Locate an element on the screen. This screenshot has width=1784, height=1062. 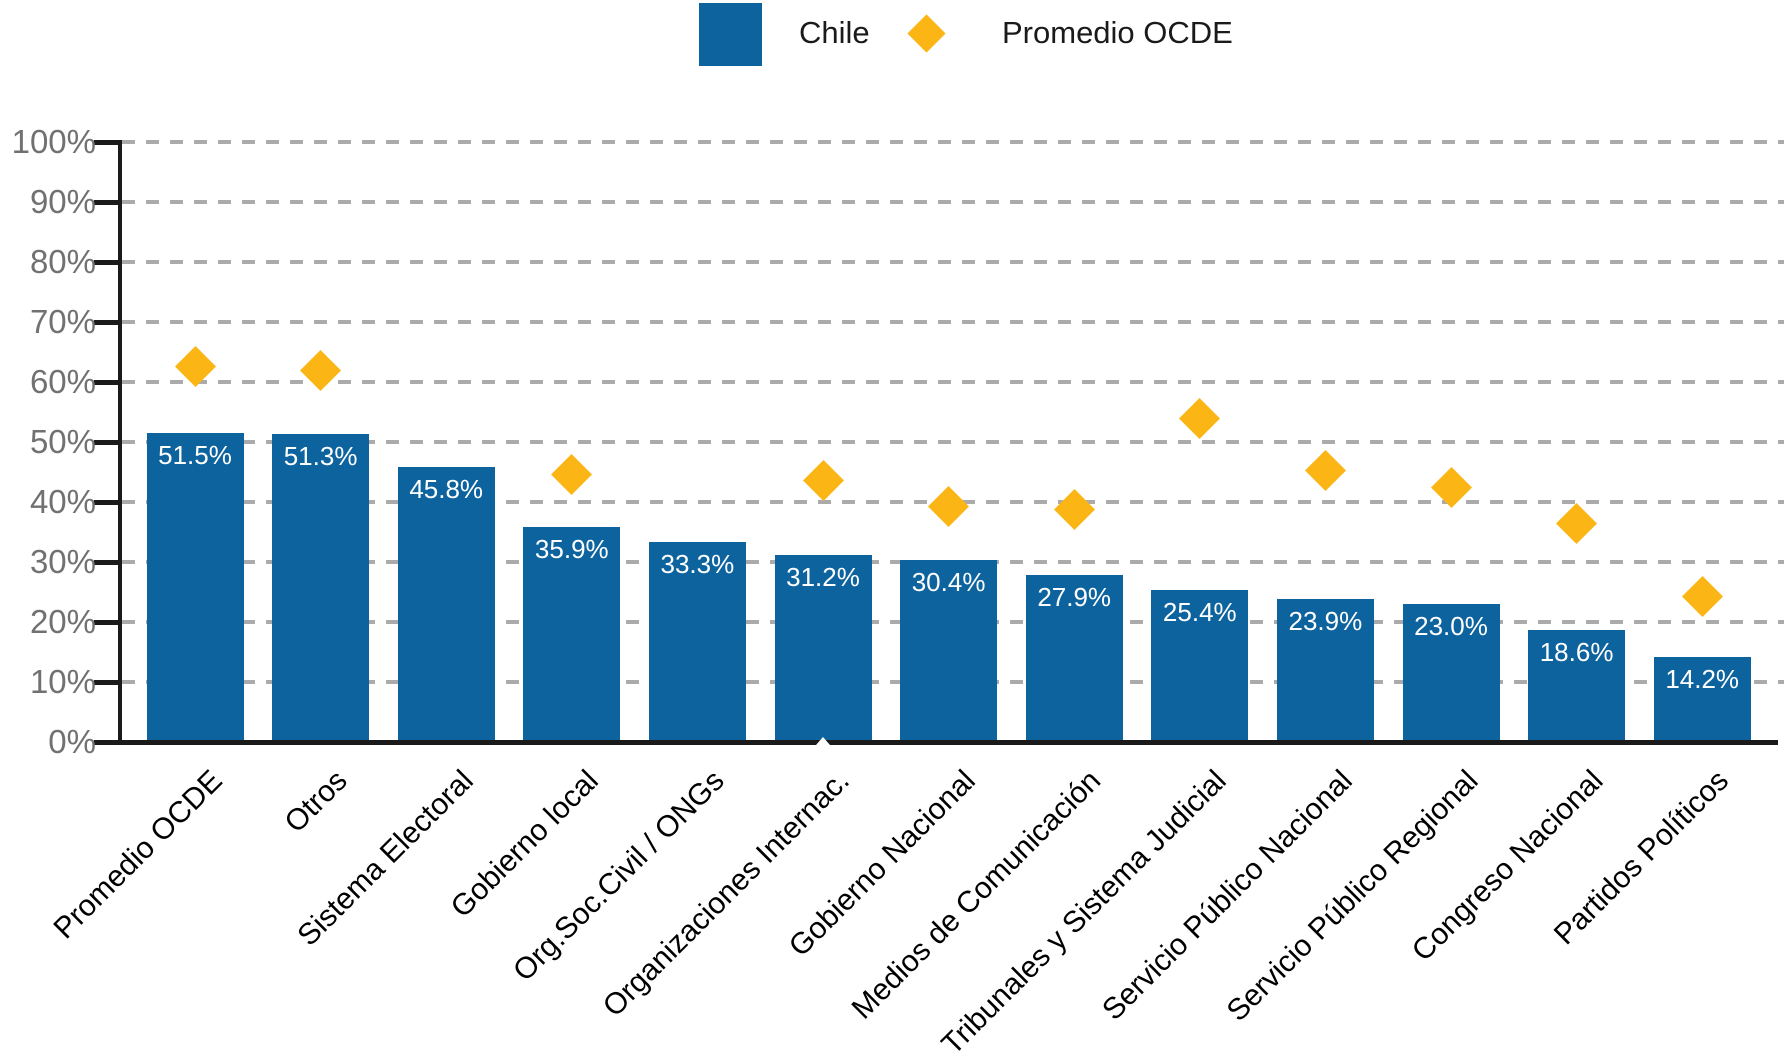
x-category-label: Servicio Público Regional is located at coordinates (1352, 896).